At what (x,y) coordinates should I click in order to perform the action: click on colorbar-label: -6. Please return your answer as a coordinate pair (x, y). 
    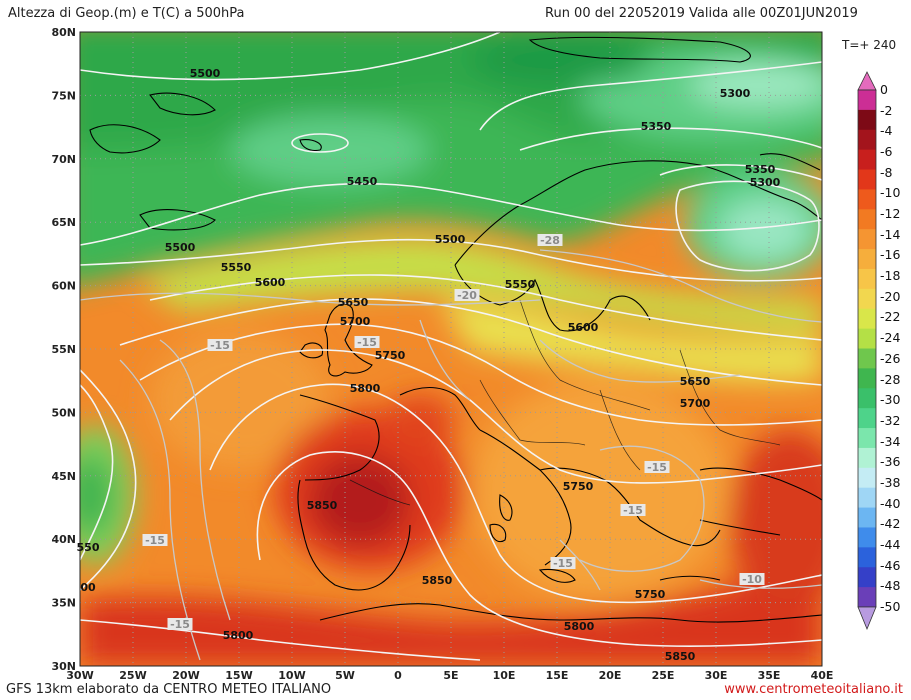
    Looking at the image, I should click on (886, 152).